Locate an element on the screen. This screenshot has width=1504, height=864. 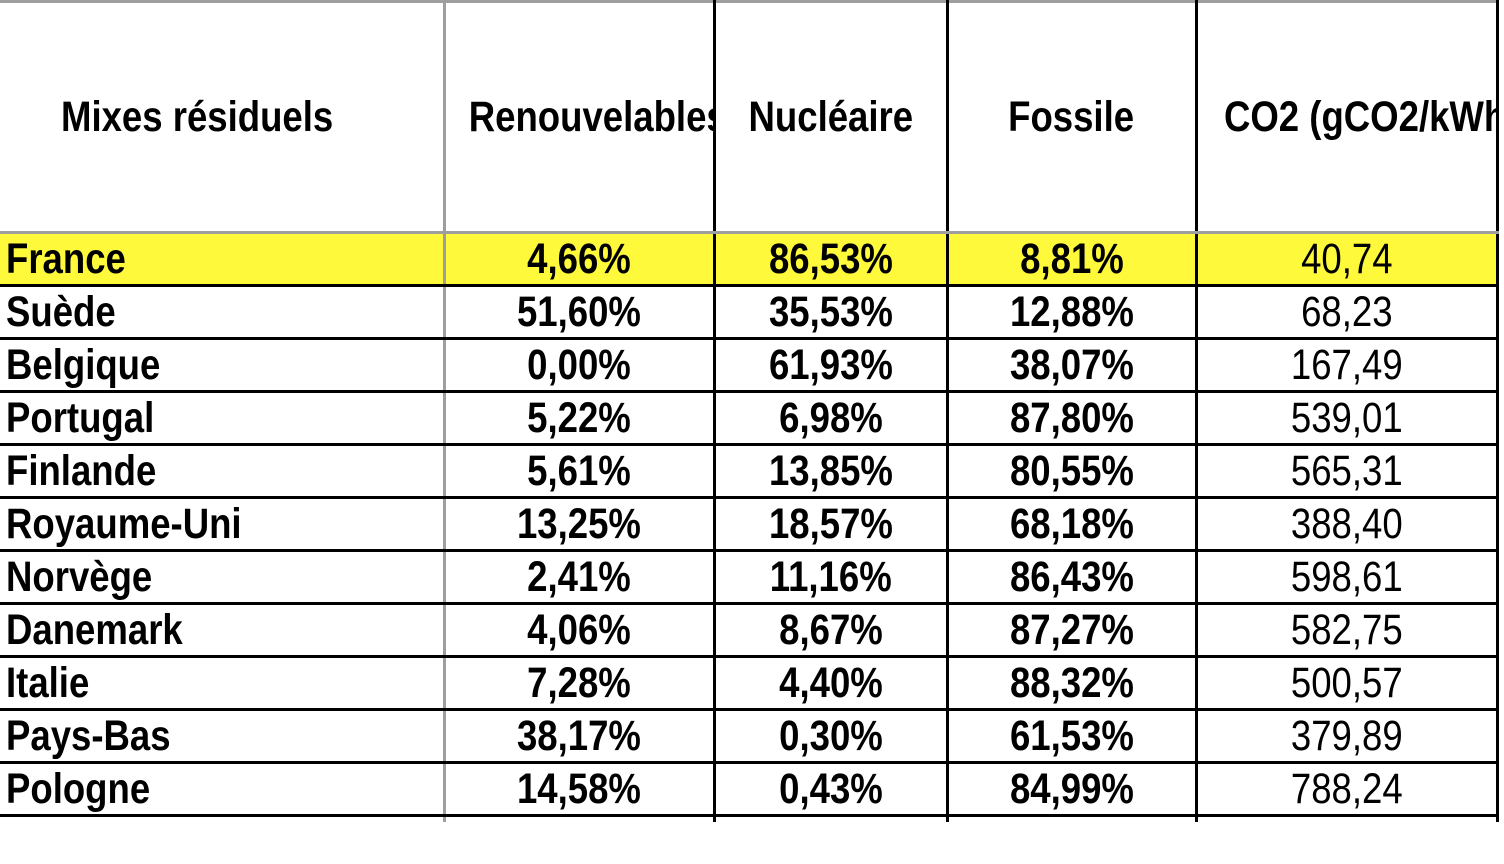
table-row-finlande: Finlande 5,61% 13,85% 80,55% 565,31 is located at coordinates (749, 471).